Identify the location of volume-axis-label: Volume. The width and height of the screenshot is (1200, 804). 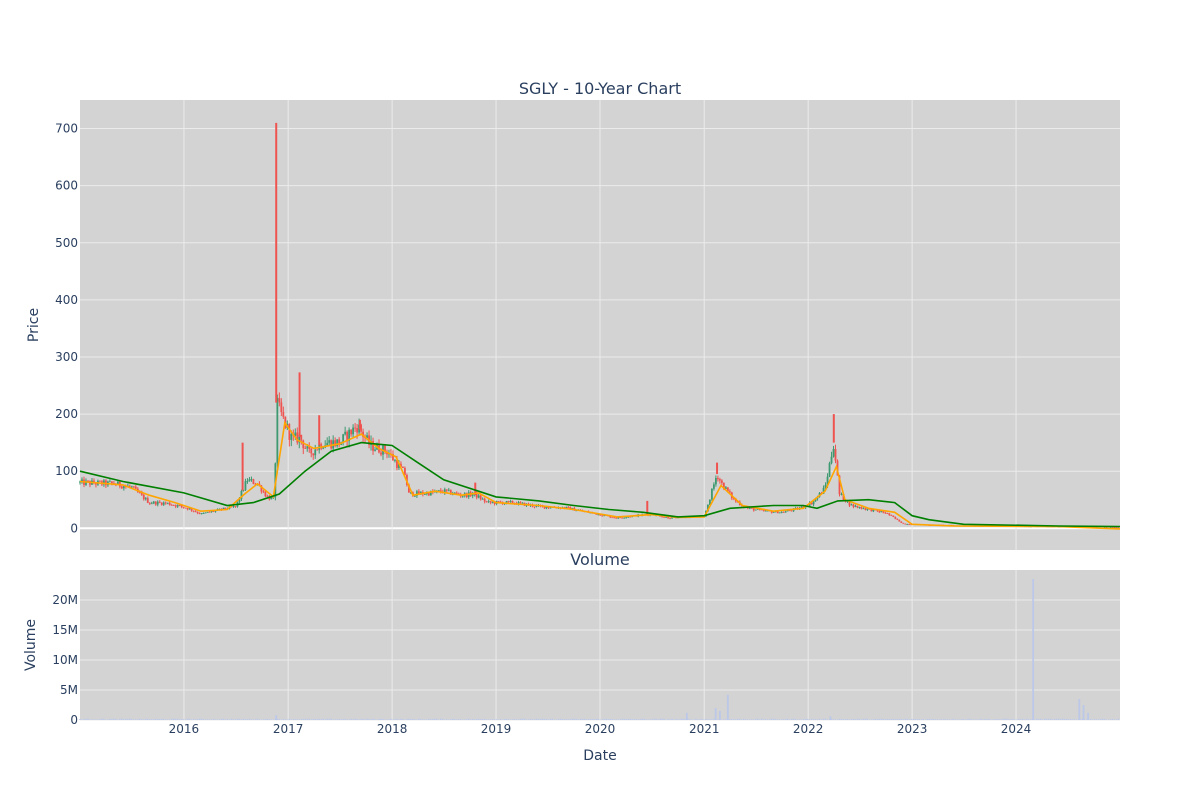
(31, 645).